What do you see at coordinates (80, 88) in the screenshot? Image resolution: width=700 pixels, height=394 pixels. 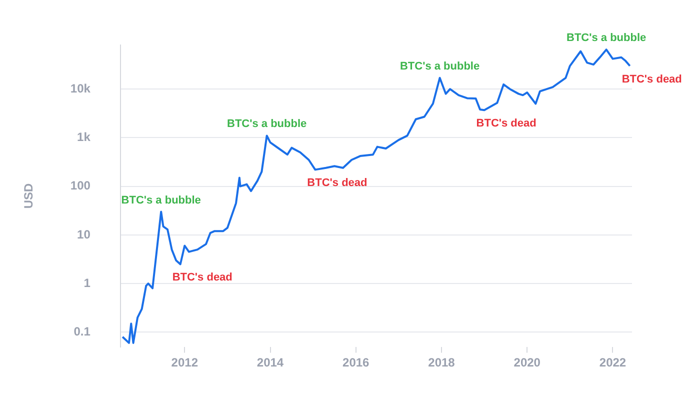 I see `y-tick-label: 10k` at bounding box center [80, 88].